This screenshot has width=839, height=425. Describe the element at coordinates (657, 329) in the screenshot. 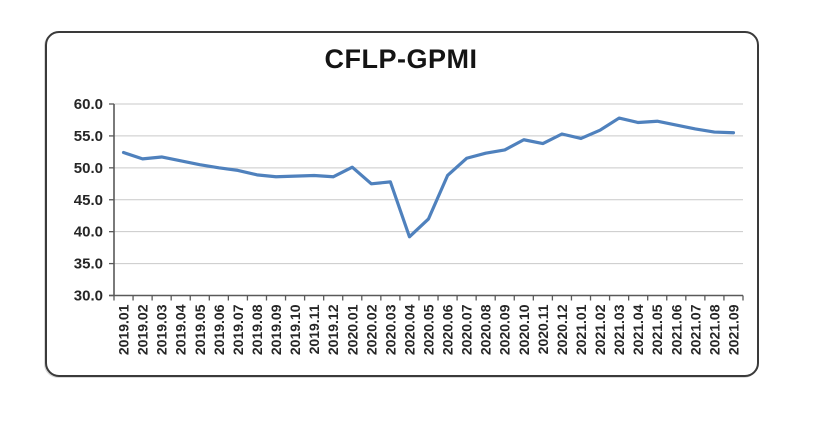

I see `x-tick-label: 2021.05` at that location.